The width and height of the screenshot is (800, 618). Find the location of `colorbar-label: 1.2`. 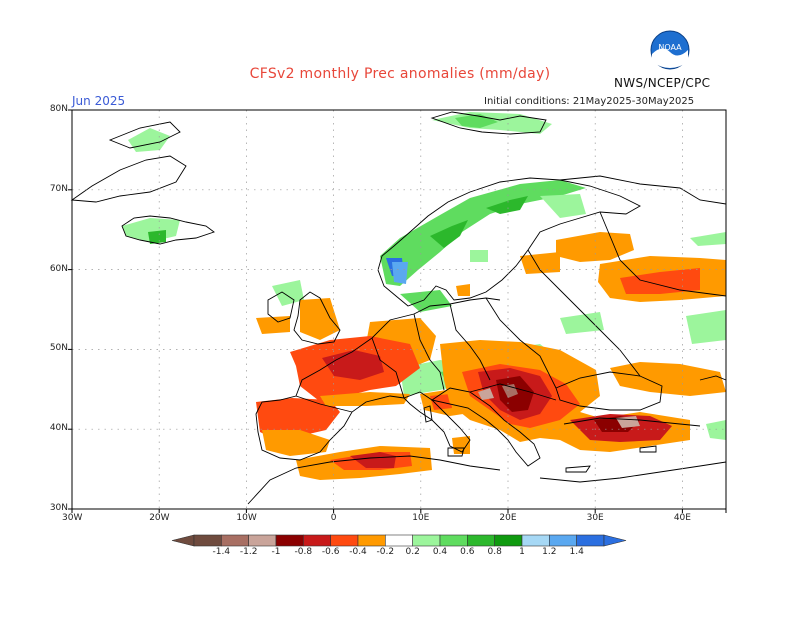

colorbar-label: 1.2 is located at coordinates (549, 552).